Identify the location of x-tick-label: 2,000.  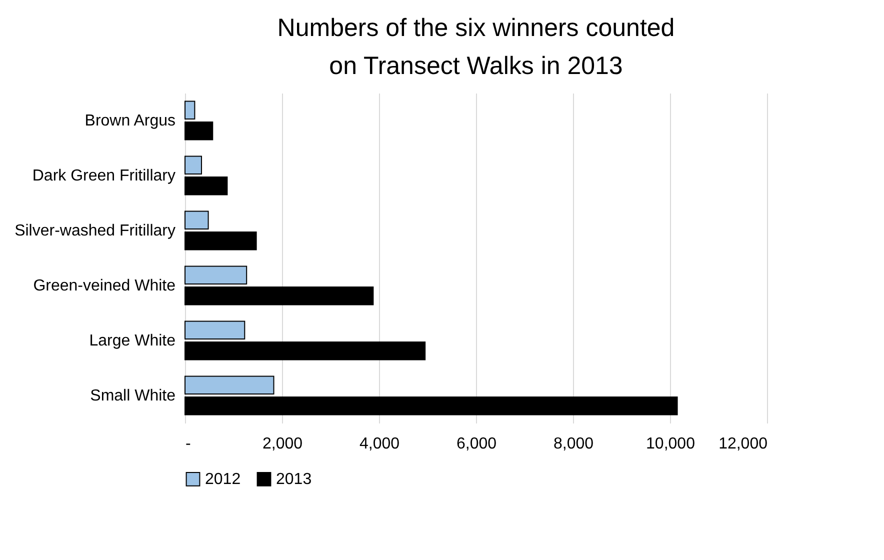
(282, 444).